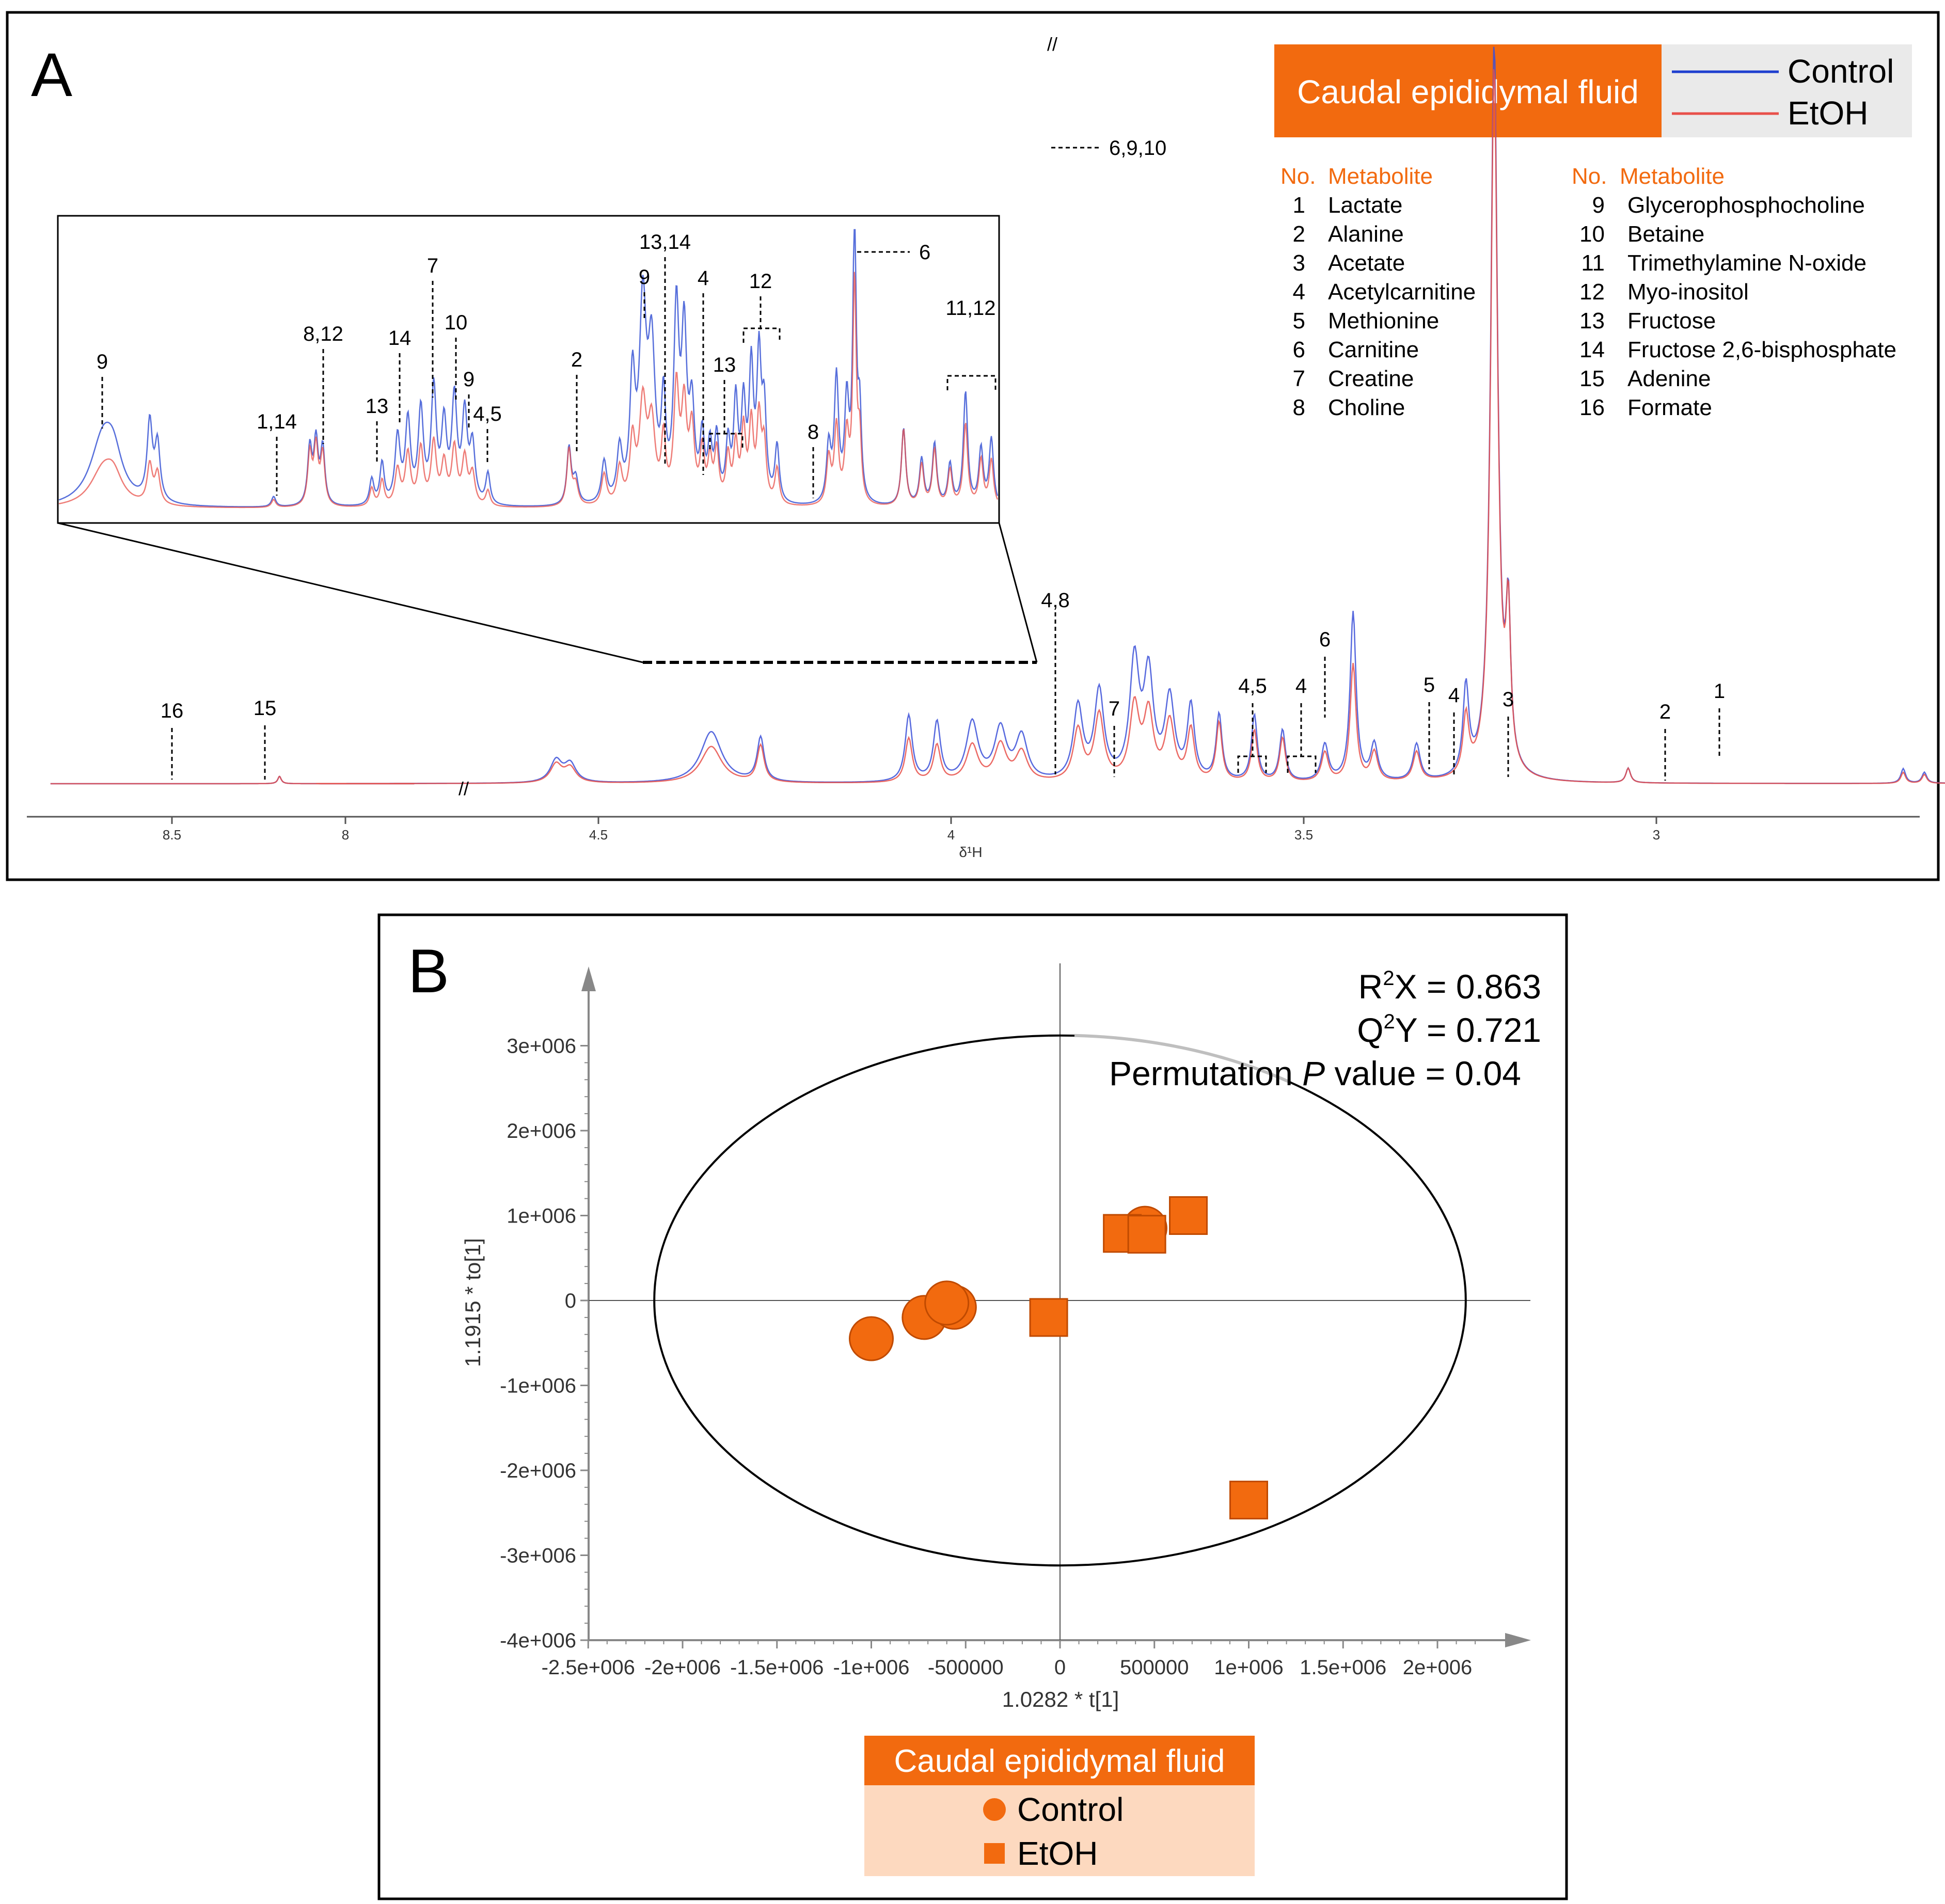  What do you see at coordinates (911, 830) in the screenshot?
I see `spectrum-x-ticks: 8.584.543.532.521.51` at bounding box center [911, 830].